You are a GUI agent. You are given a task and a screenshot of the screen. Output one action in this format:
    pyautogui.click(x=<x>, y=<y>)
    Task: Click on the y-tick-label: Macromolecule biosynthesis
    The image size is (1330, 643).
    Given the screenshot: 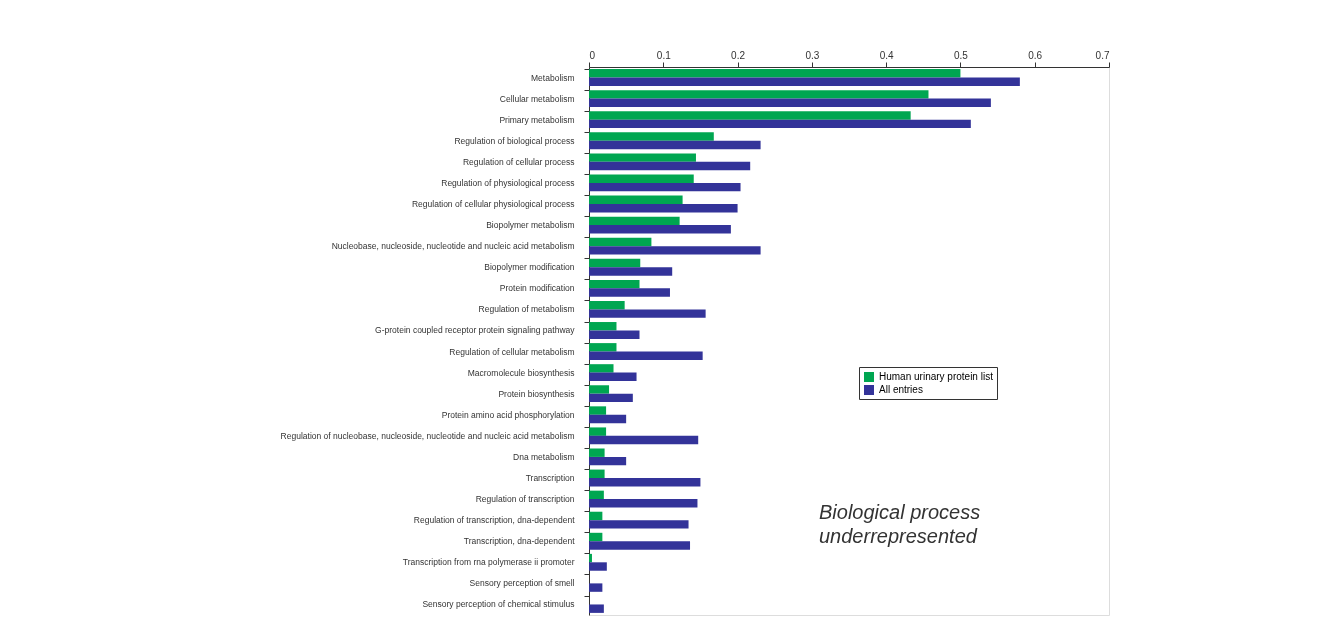 What is the action you would take?
    pyautogui.click(x=521, y=372)
    